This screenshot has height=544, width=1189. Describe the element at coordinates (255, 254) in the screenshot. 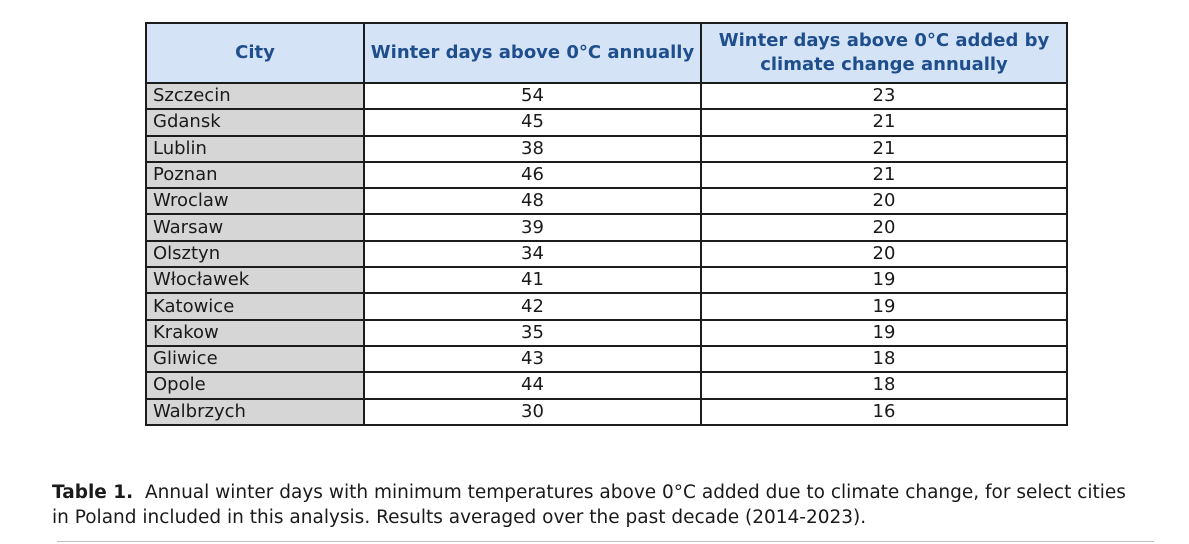

I see `city-cell: Olsztyn` at that location.